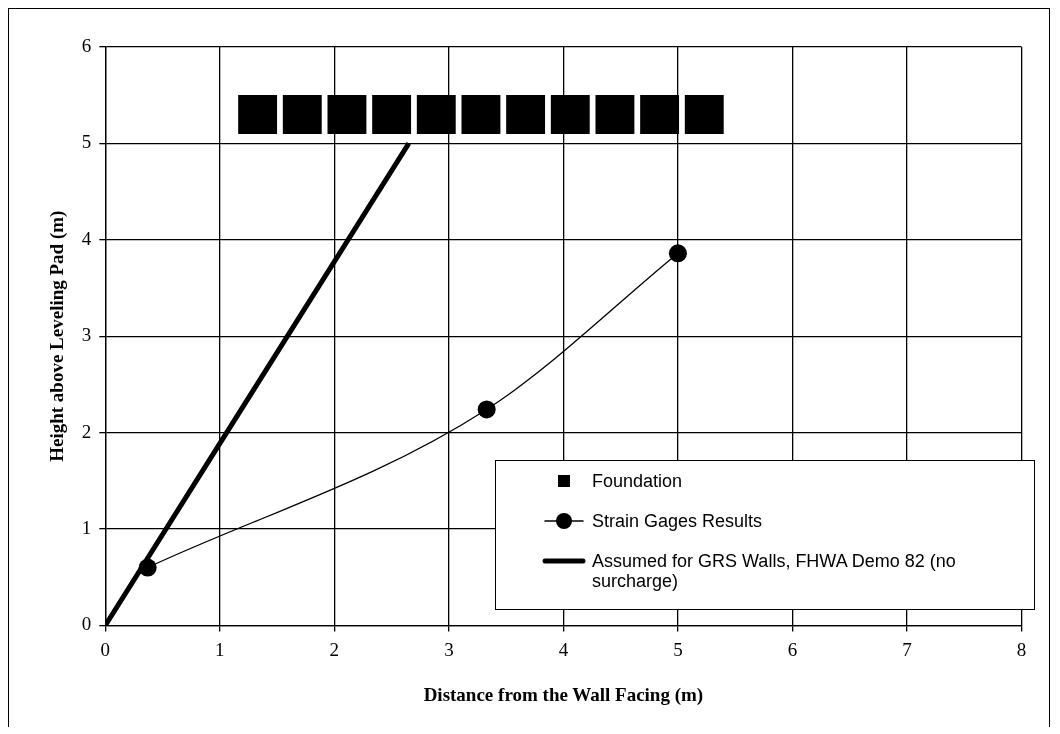  Describe the element at coordinates (637, 481) in the screenshot. I see `legend-label: Foundation` at that location.